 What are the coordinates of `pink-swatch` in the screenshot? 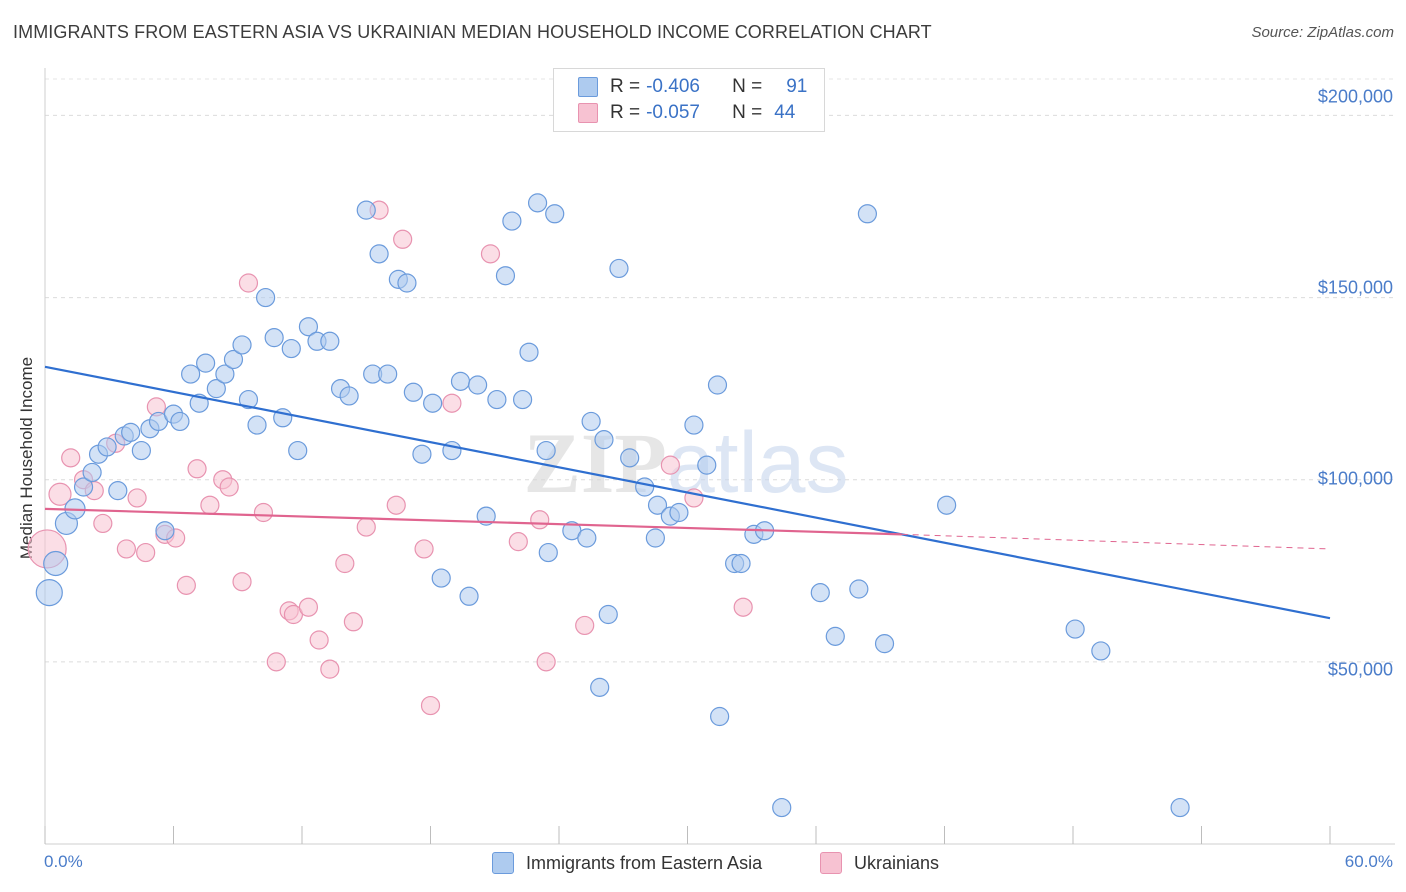 It's located at (588, 113).